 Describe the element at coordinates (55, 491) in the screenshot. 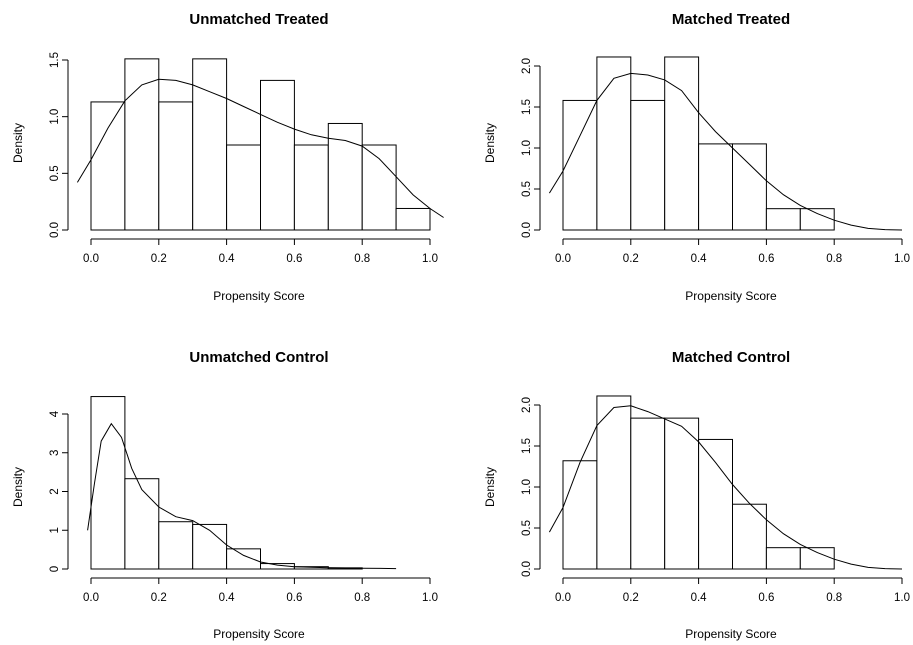

I see `y-tick-label: 2` at that location.